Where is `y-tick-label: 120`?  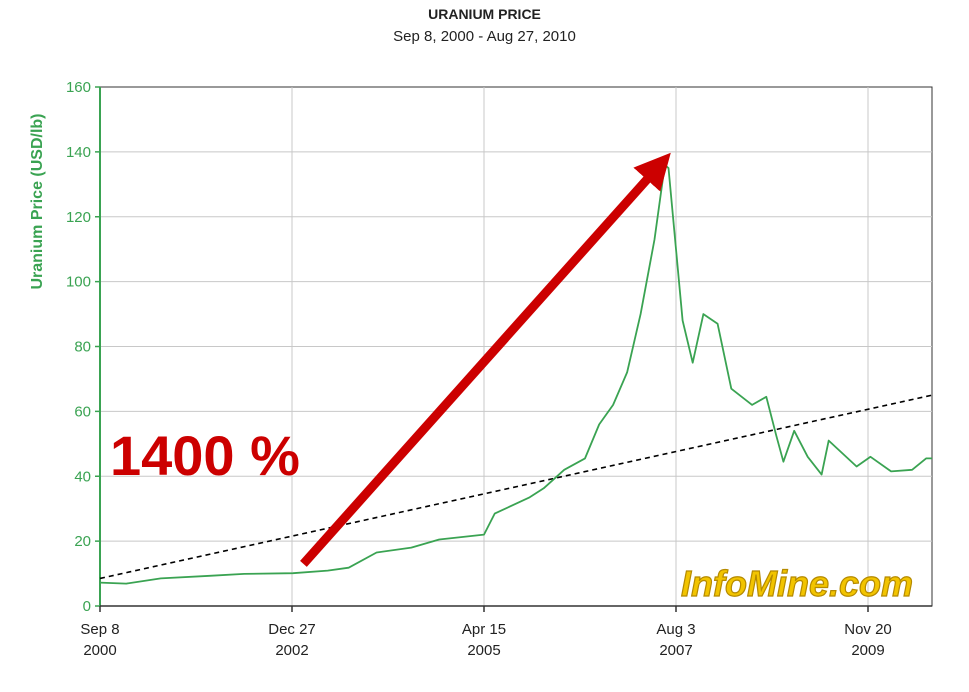
y-tick-label: 120 is located at coordinates (78, 217).